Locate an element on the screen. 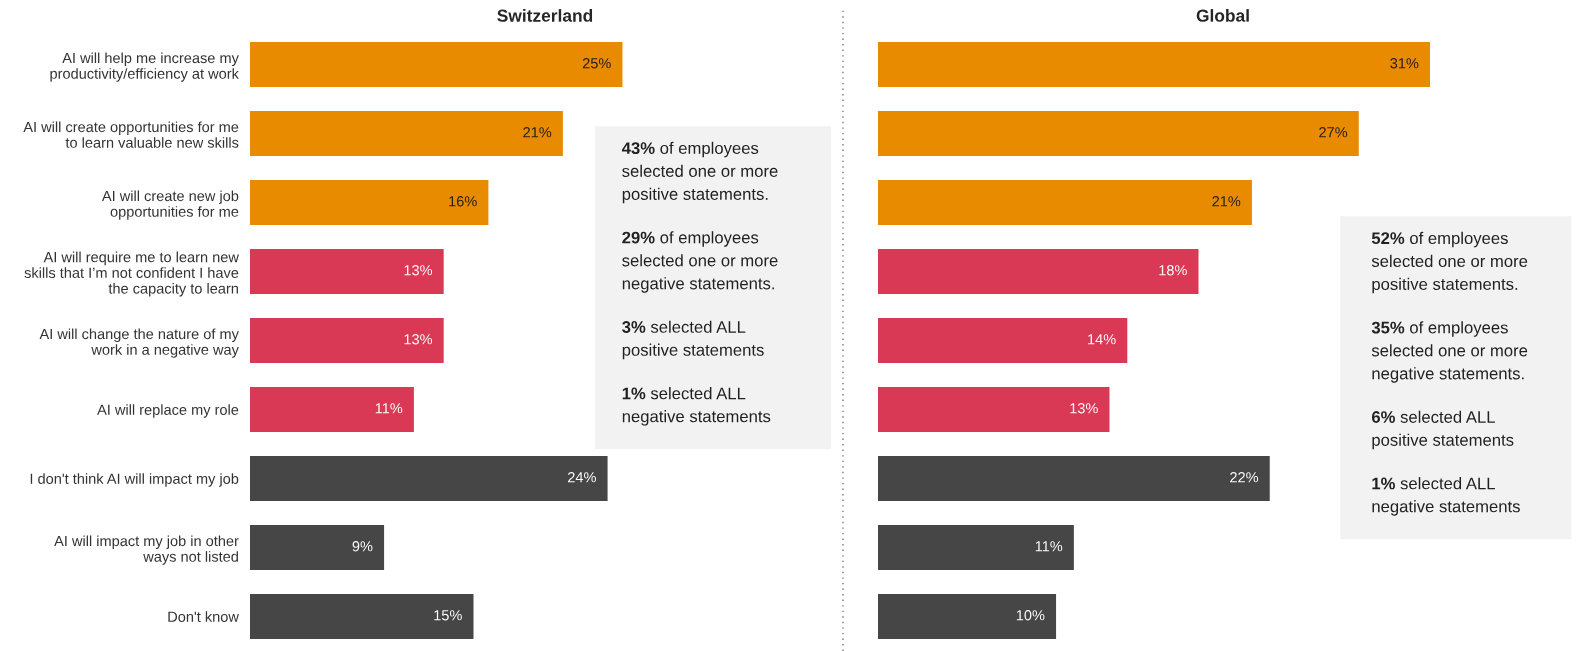 This screenshot has width=1581, height=651. annotation: 43% of employees selected one or more positive statements. is located at coordinates (699, 172).